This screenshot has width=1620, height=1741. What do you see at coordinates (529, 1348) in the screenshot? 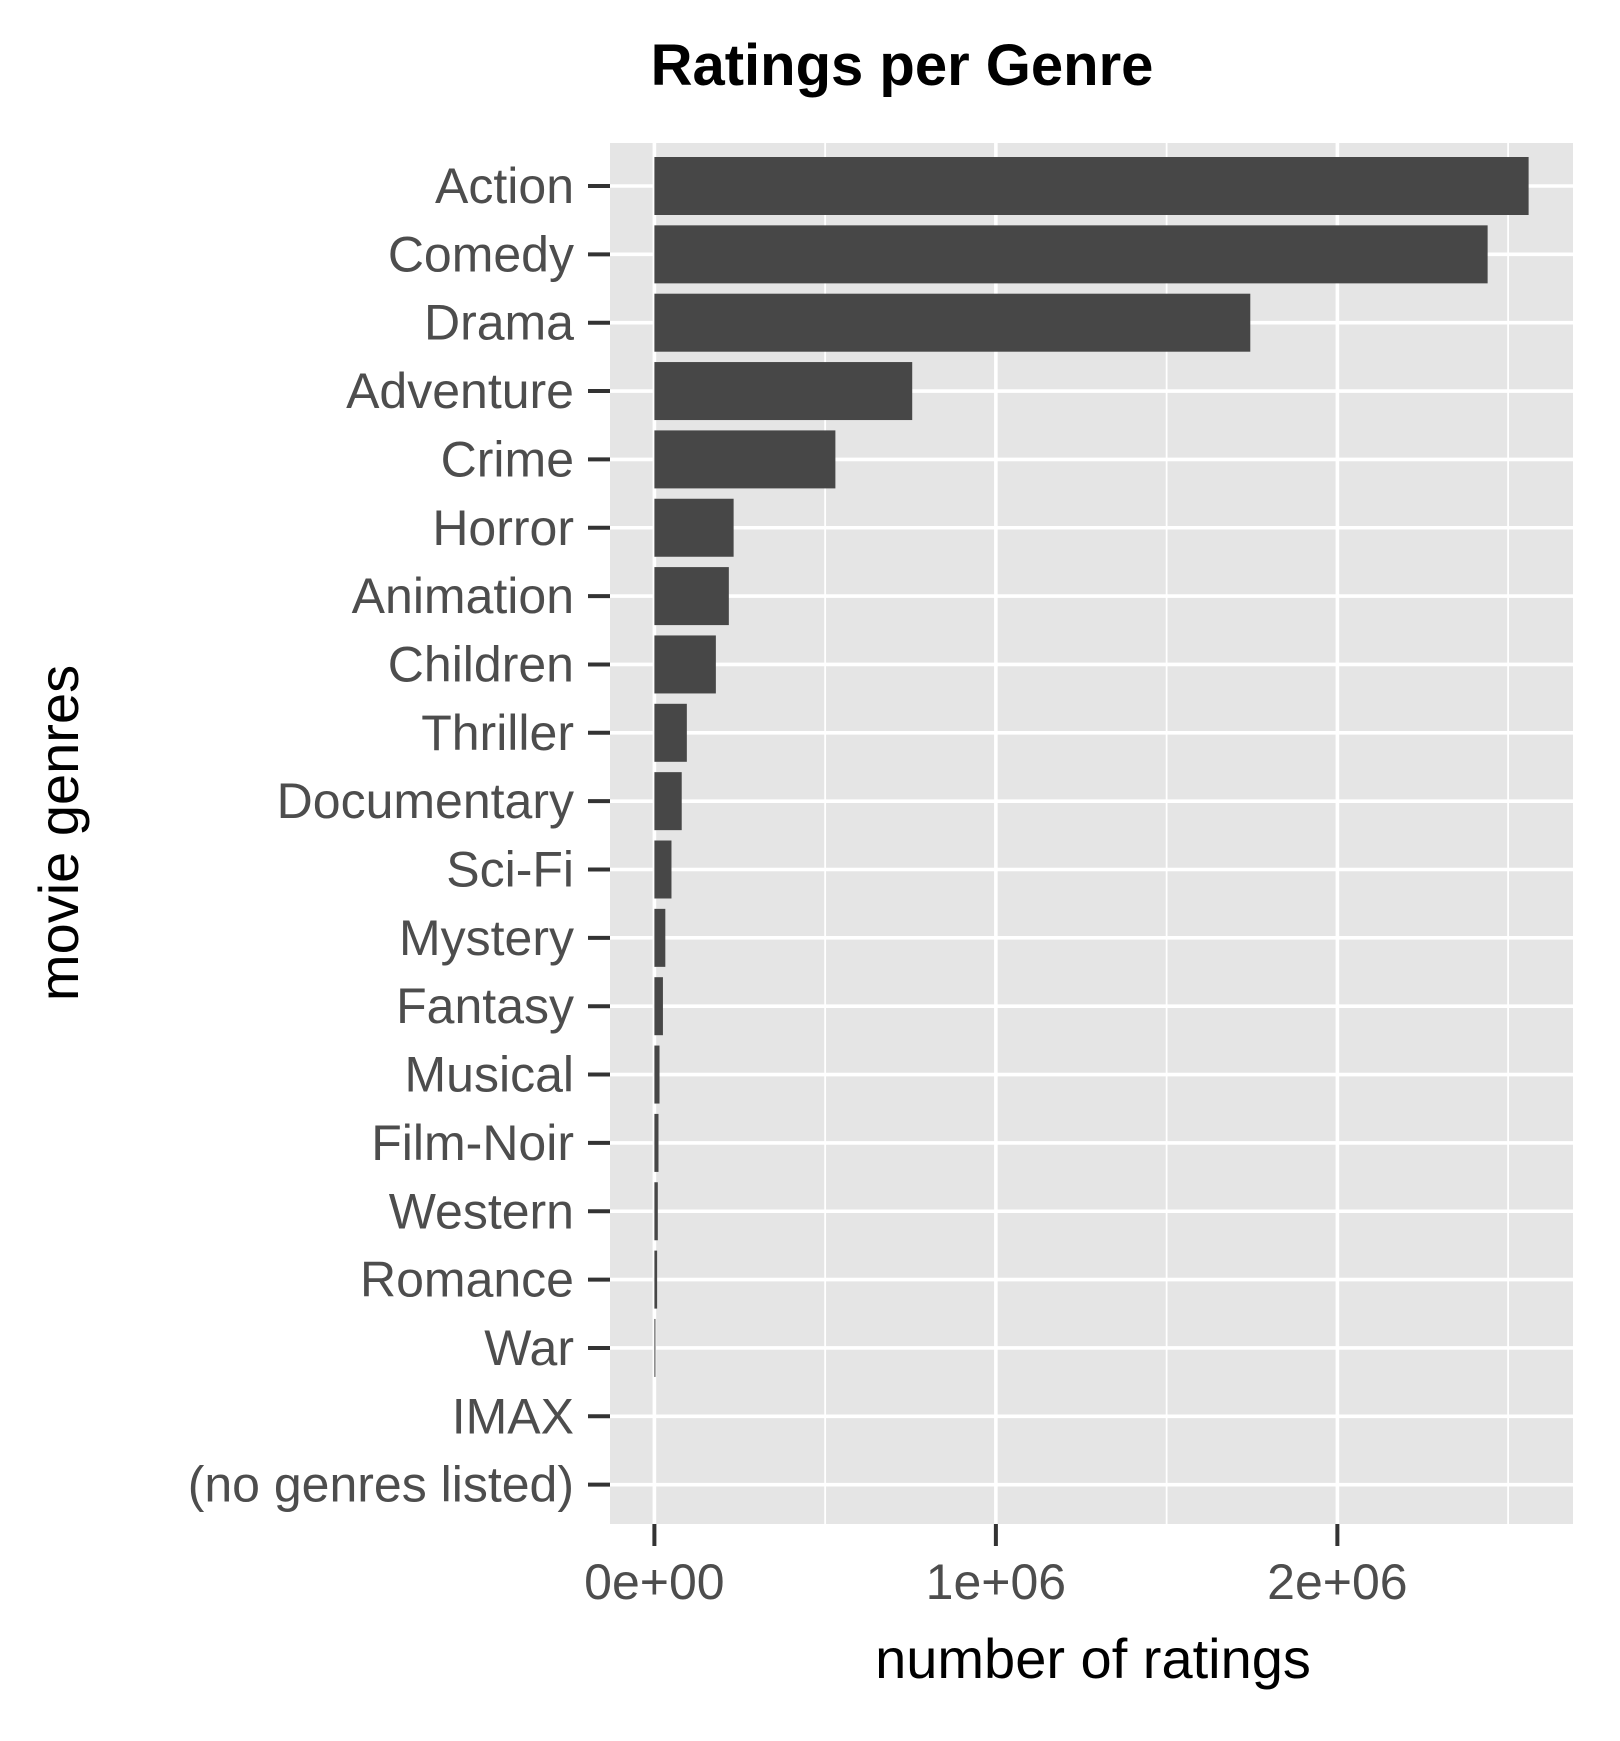
I see `y-tick-label: War` at bounding box center [529, 1348].